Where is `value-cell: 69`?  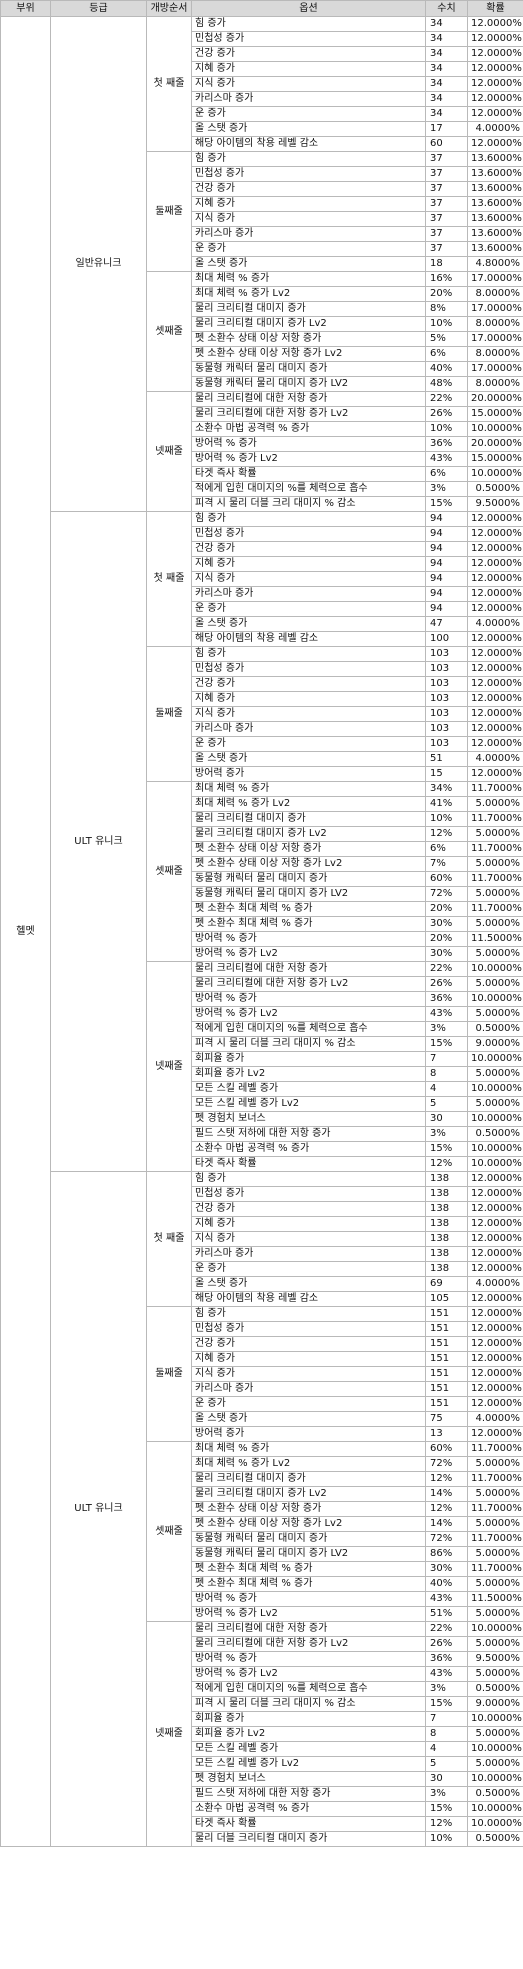 value-cell: 69 is located at coordinates (446, 1284).